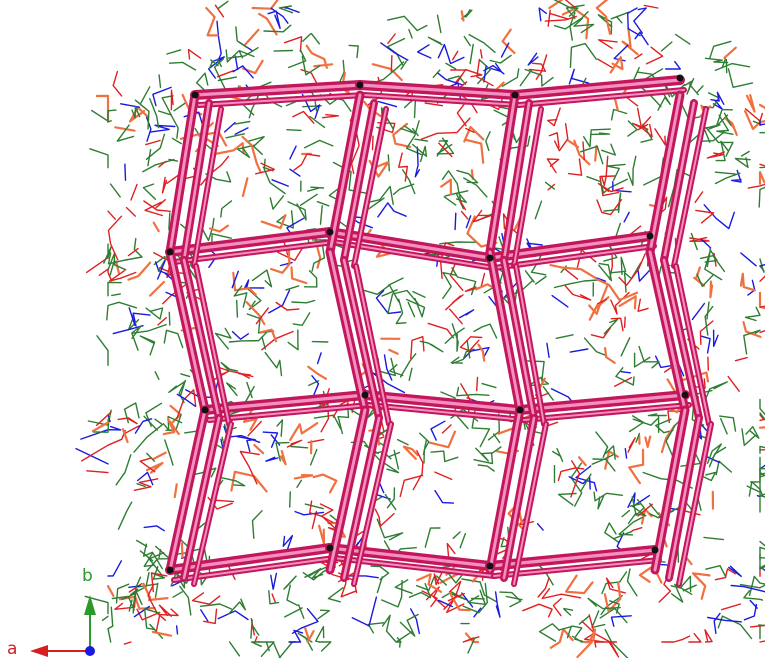 Image resolution: width=765 pixels, height=662 pixels. What do you see at coordinates (39, 651) in the screenshot?
I see `axis-a-arrowhead` at bounding box center [39, 651].